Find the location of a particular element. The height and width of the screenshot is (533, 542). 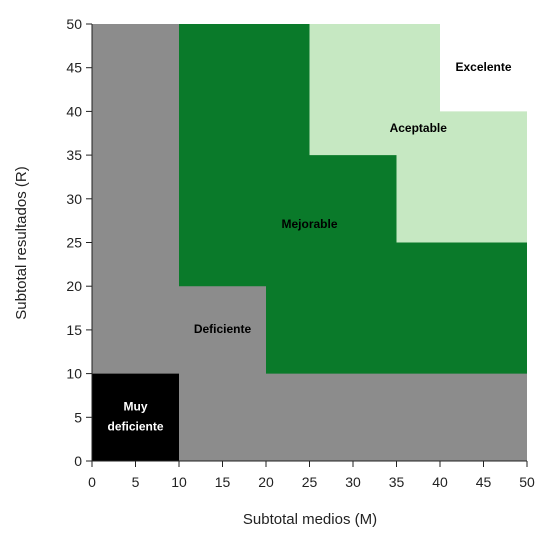

y-axis-ticks: 0 5 10 15 20 25 30 35 40 45 50 is located at coordinates (79, 242).